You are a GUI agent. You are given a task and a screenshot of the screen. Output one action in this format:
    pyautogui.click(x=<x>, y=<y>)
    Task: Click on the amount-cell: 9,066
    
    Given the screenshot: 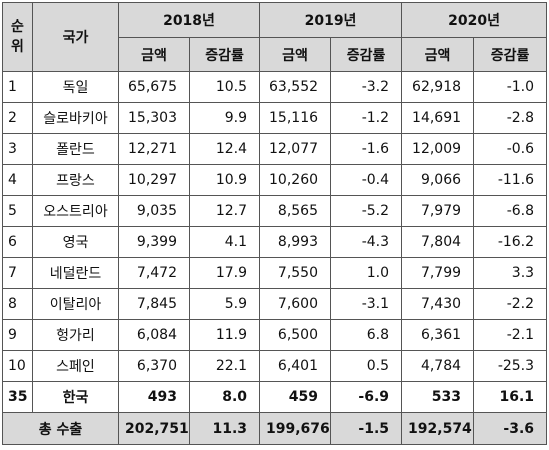 What is the action you would take?
    pyautogui.click(x=438, y=180)
    